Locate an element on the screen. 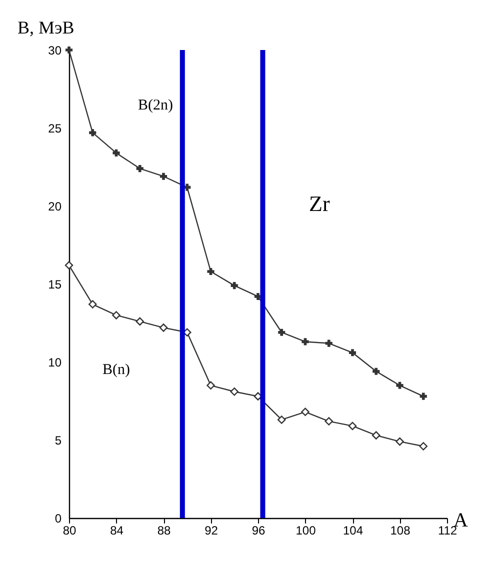 This screenshot has width=499, height=584. x-tick-label: 80 is located at coordinates (69, 531).